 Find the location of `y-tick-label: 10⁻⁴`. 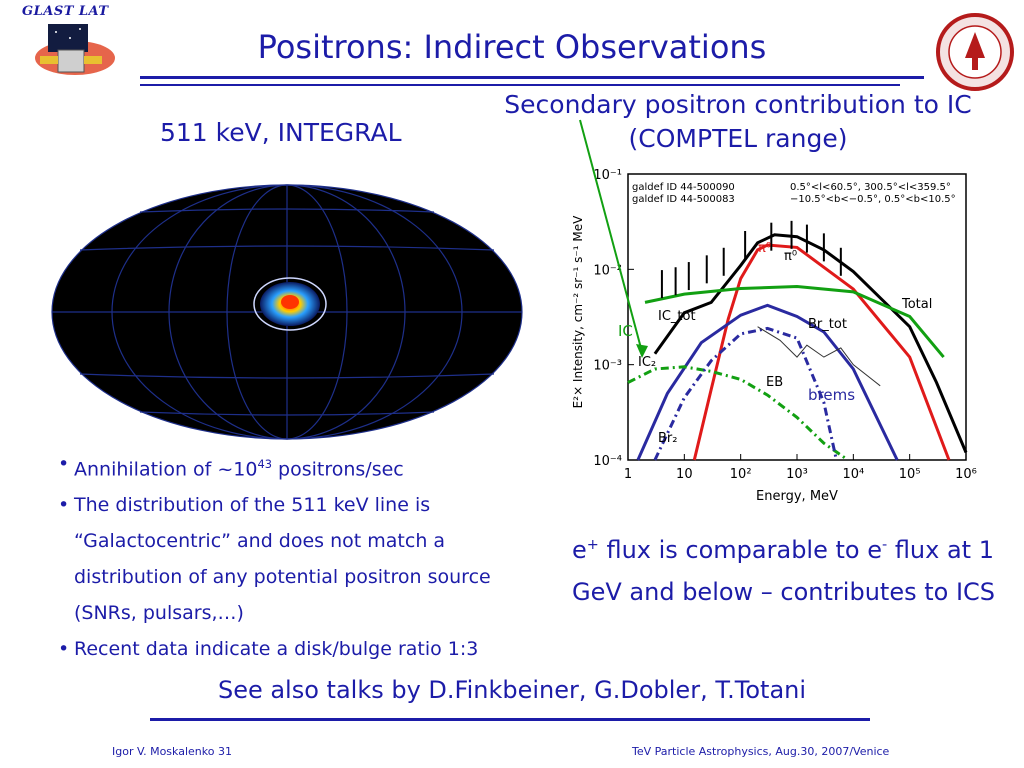

y-tick-label: 10⁻⁴ is located at coordinates (607, 461).